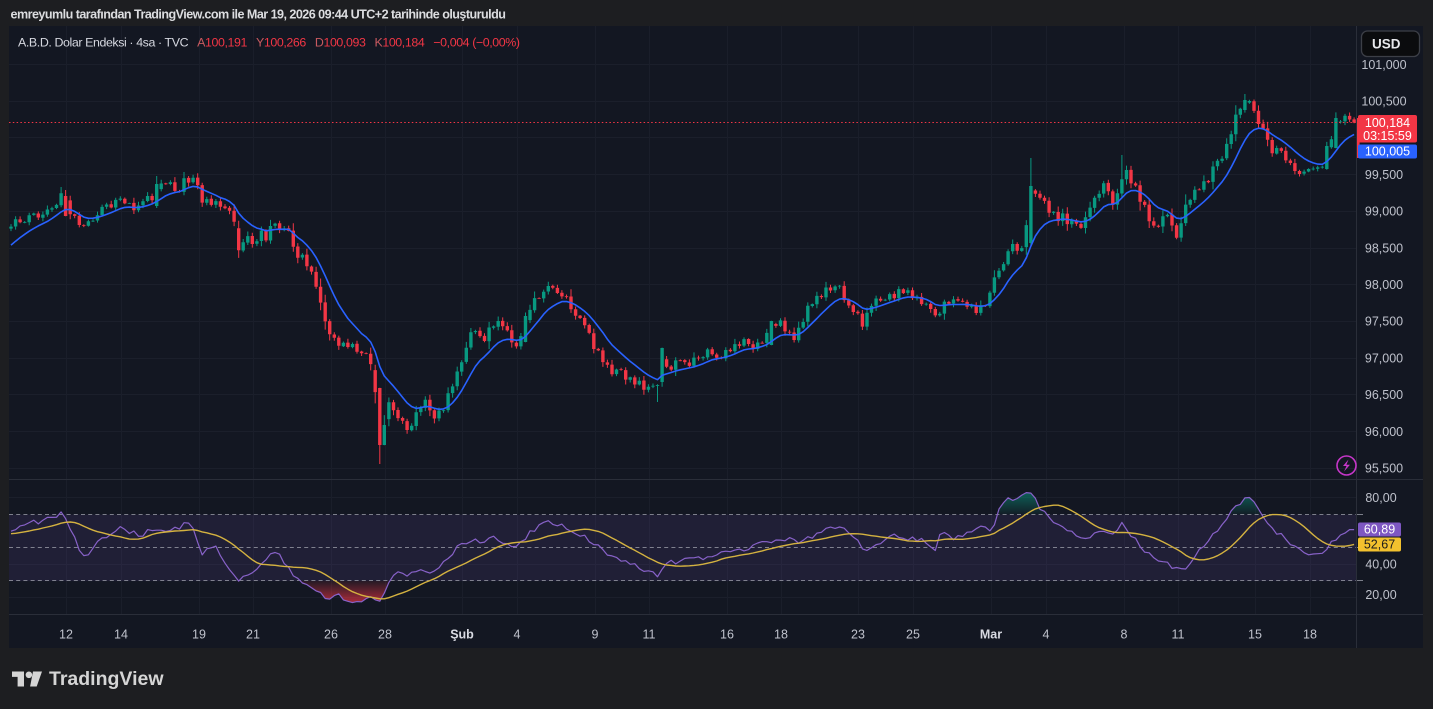 The image size is (1433, 709). I want to click on svg-text: 100,184, so click(1387, 123).